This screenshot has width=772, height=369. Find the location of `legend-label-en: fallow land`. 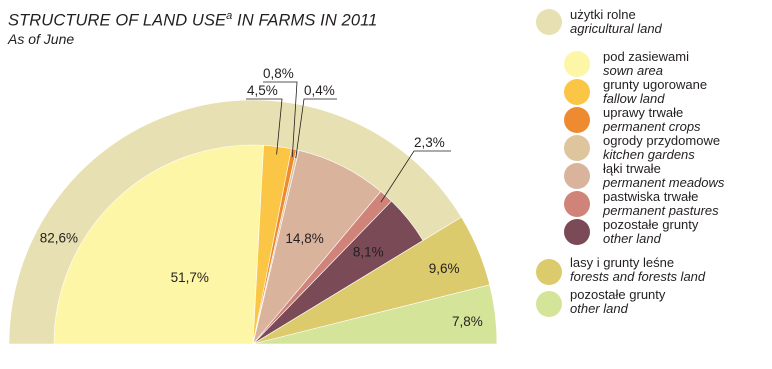

legend-label-en: fallow land is located at coordinates (634, 98).